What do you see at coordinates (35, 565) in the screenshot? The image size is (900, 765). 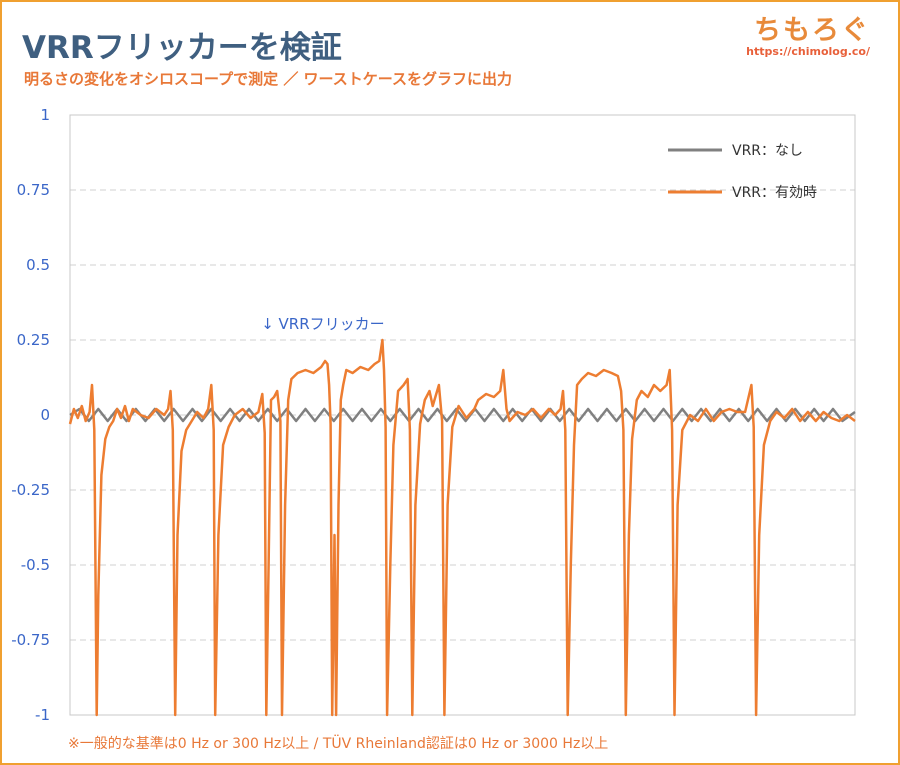 I see `y-tick-label: -0.5` at bounding box center [35, 565].